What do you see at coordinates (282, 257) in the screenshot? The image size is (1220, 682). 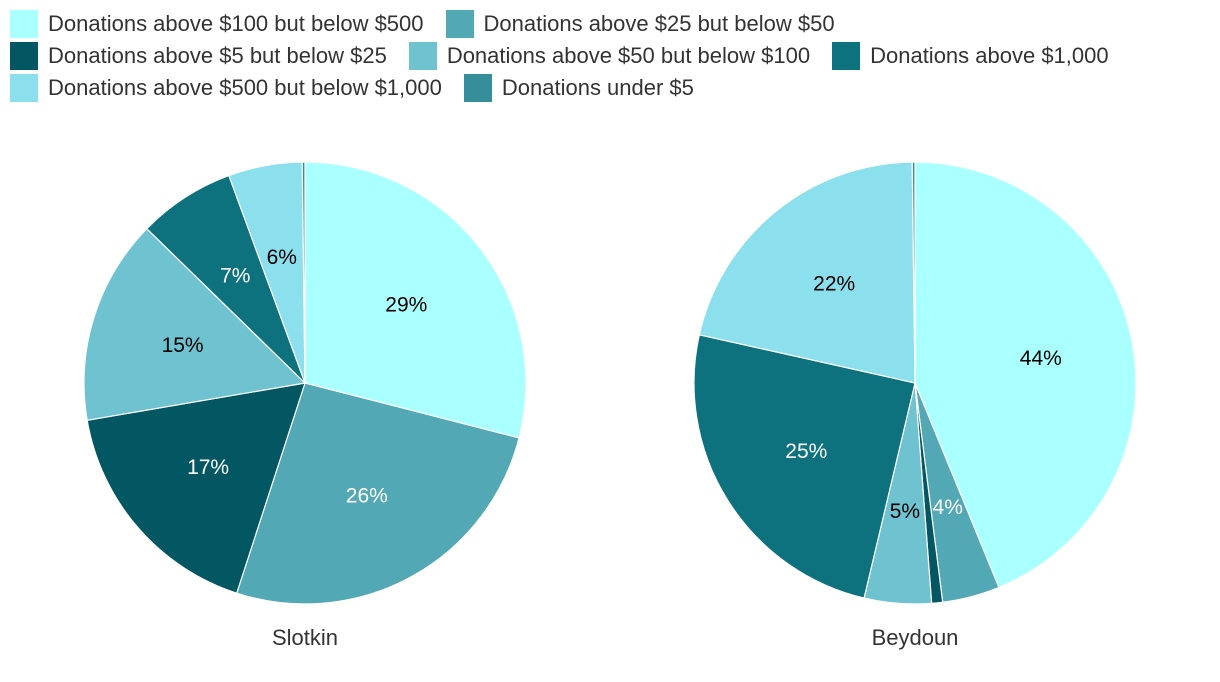 I see `pie-slice-label: 6%` at bounding box center [282, 257].